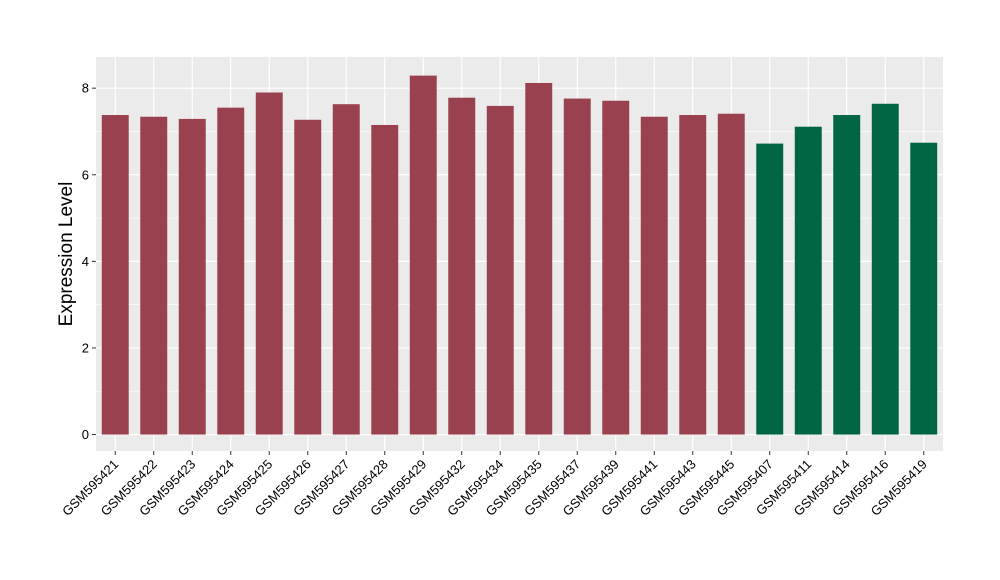  What do you see at coordinates (731, 274) in the screenshot?
I see `bar-GSM595445` at bounding box center [731, 274].